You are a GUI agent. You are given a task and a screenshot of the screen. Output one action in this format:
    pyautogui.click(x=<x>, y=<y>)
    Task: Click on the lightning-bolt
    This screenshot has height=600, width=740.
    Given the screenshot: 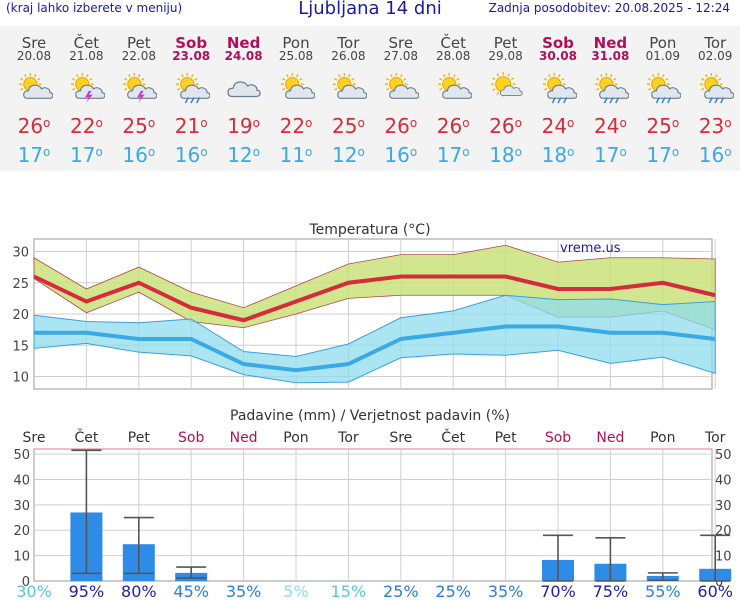 What is the action you would take?
    pyautogui.click(x=141, y=97)
    